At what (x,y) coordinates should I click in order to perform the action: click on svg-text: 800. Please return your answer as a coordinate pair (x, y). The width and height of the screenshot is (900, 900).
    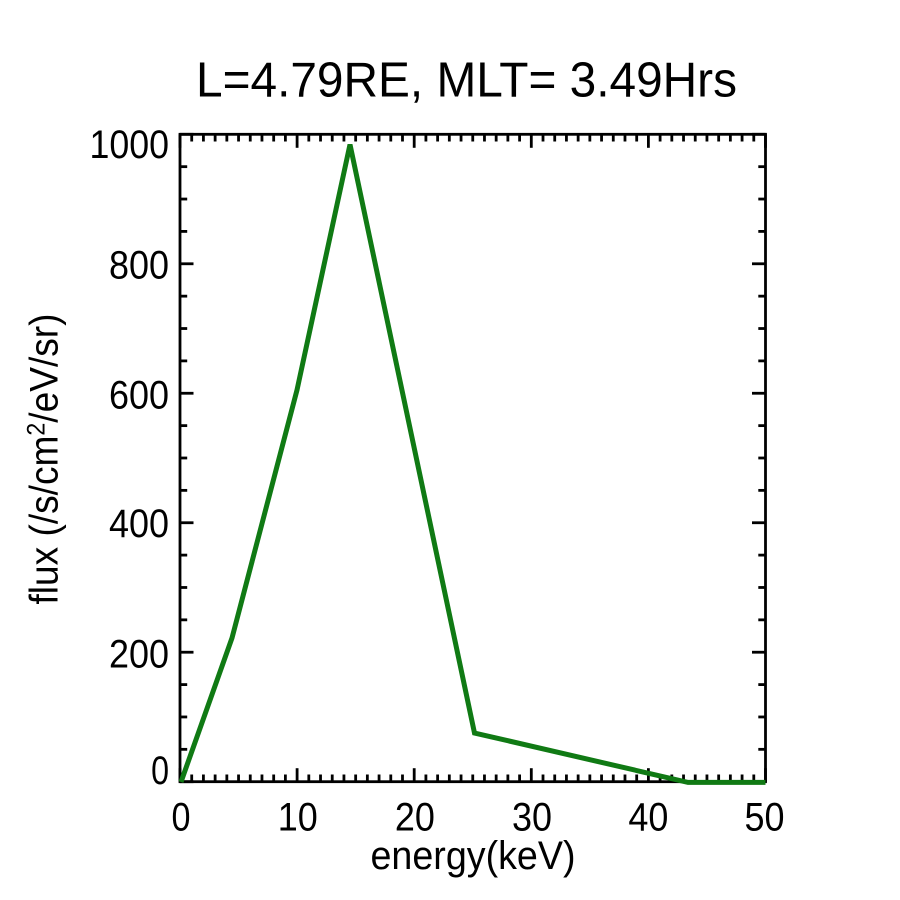
    Looking at the image, I should click on (139, 265).